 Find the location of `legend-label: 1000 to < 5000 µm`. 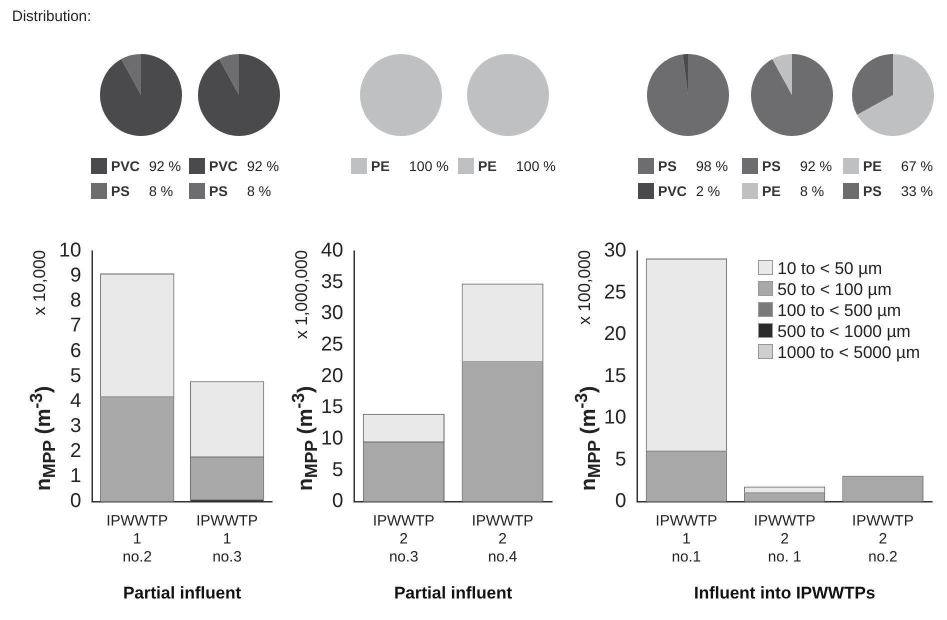

legend-label: 1000 to < 5000 µm is located at coordinates (848, 352).